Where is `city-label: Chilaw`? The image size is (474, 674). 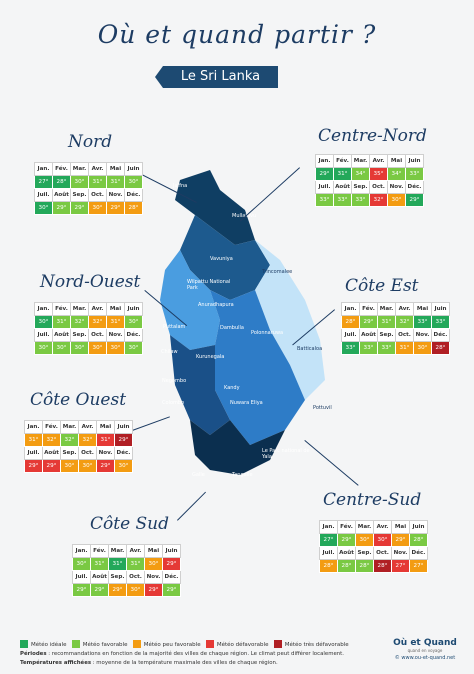
city-label: Chilaw is located at coordinates (169, 352).